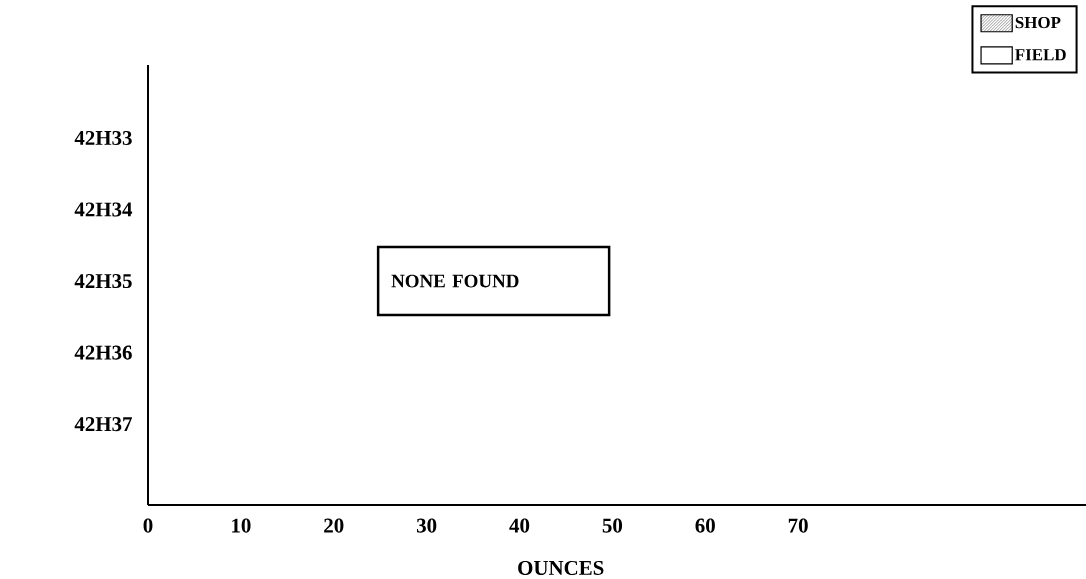 The image size is (1086, 579). What do you see at coordinates (103, 281) in the screenshot?
I see `y-tick-label: 42H35` at bounding box center [103, 281].